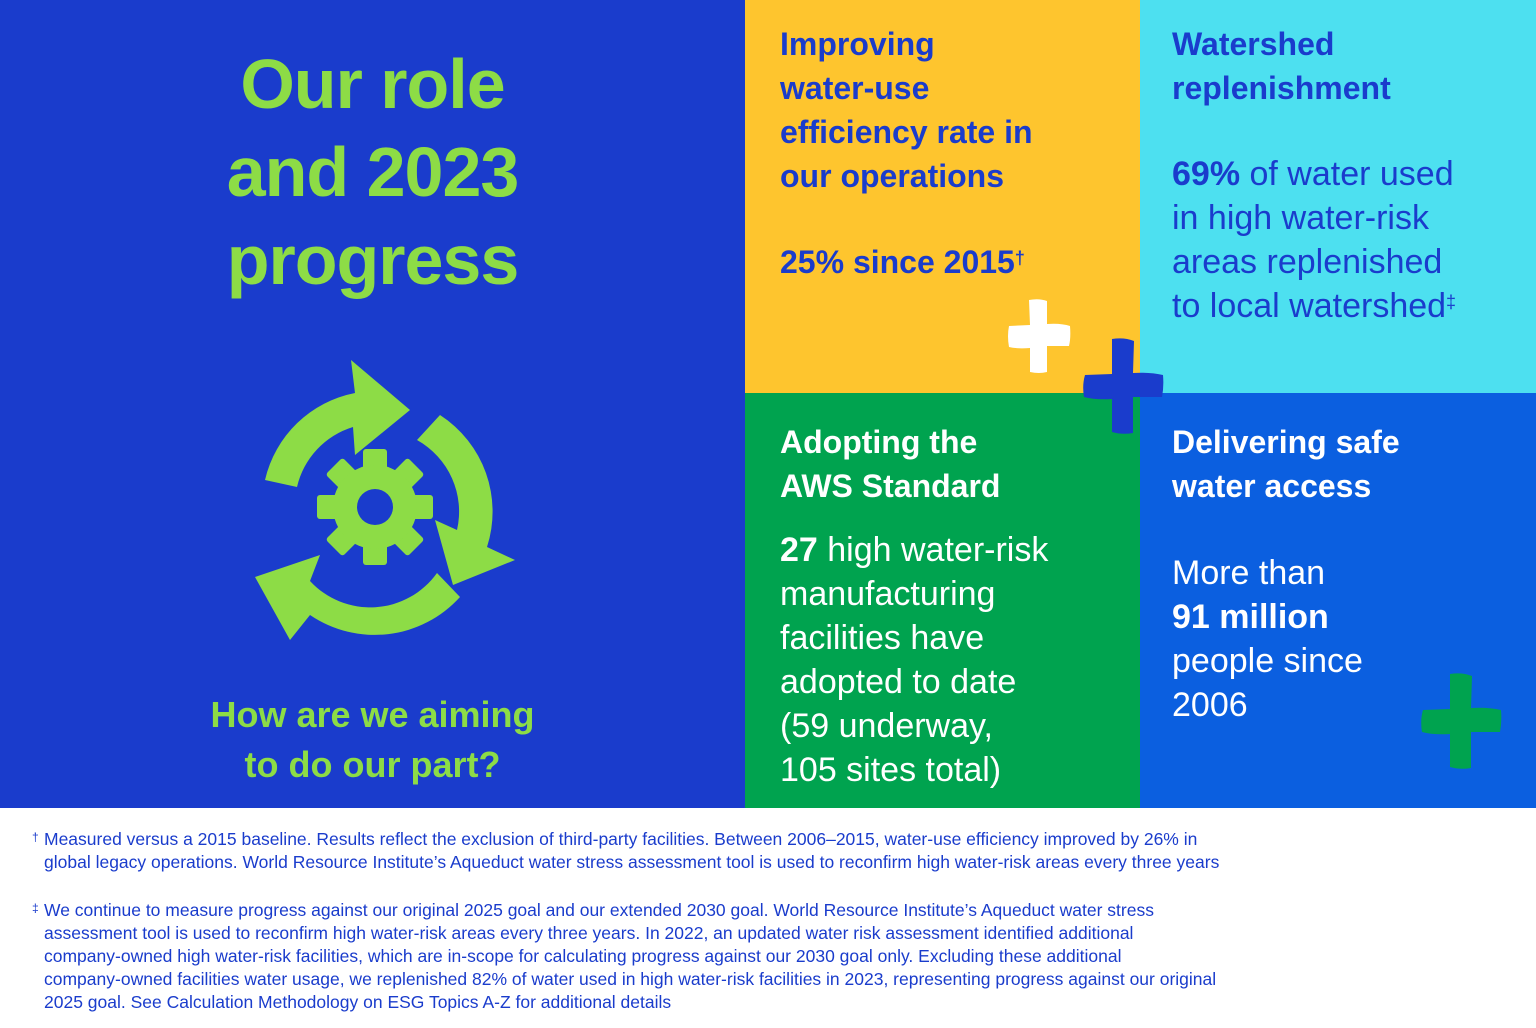 This screenshot has height=1028, width=1536. What do you see at coordinates (1309, 306) in the screenshot?
I see `replenishment-line-4-text: to local watershed` at bounding box center [1309, 306].